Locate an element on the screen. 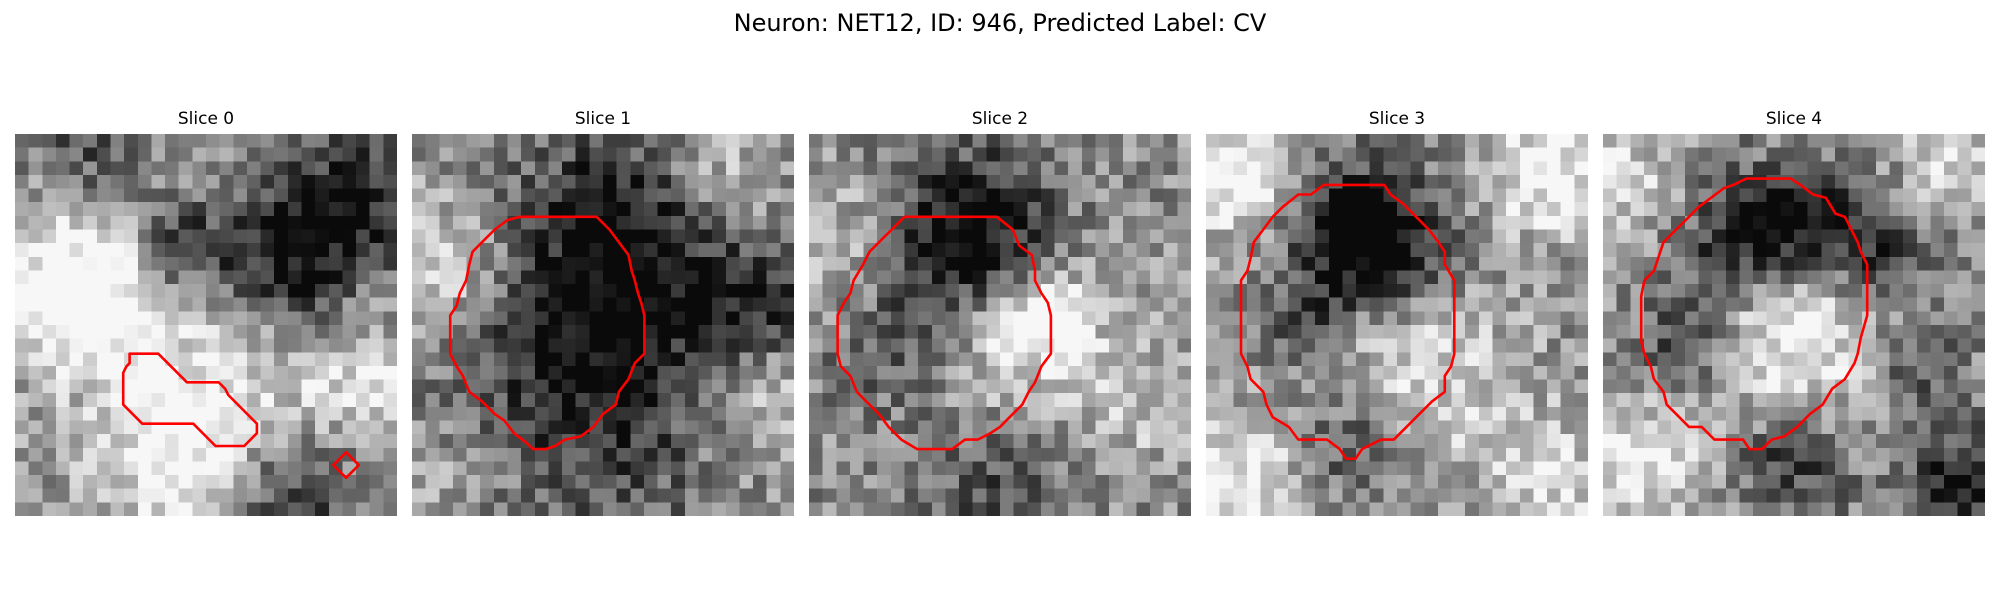  slice-title: Slice 1 is located at coordinates (603, 119).